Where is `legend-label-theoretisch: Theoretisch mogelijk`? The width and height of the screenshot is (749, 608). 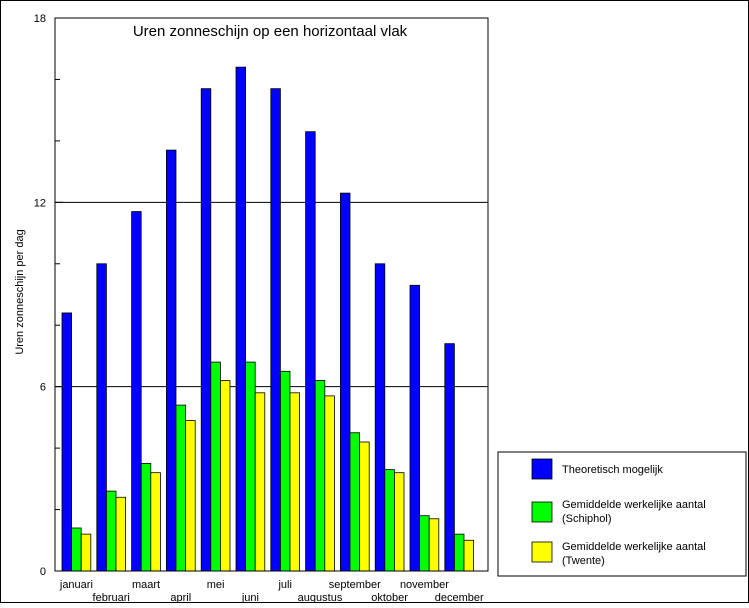 legend-label-theoretisch: Theoretisch mogelijk is located at coordinates (612, 470).